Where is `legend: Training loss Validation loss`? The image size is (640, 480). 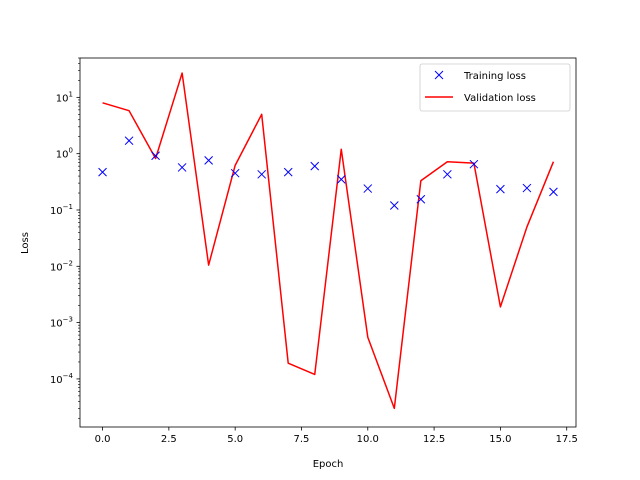
legend: Training loss Validation loss is located at coordinates (495, 87).